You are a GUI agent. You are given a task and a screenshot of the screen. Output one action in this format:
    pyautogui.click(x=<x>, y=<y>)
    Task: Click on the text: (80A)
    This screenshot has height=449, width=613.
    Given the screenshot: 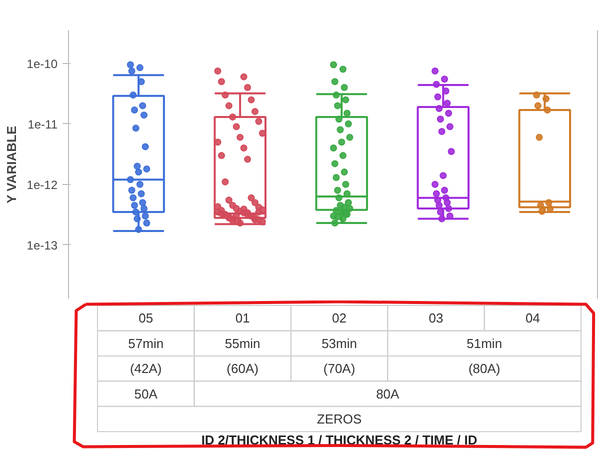 What is the action you would take?
    pyautogui.click(x=484, y=368)
    